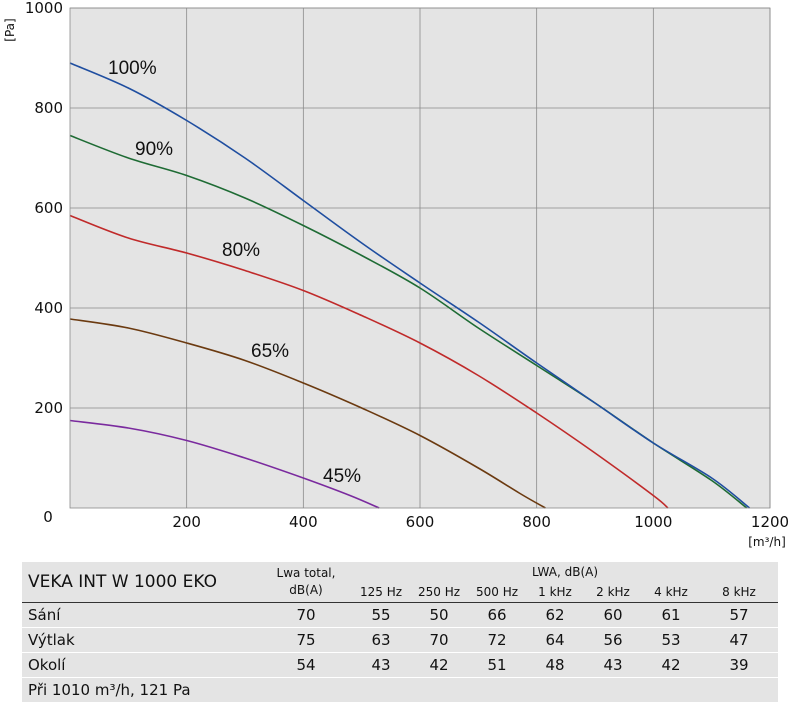  I want to click on lwa-total-header: Lwa total, dB(A), so click(306, 582).